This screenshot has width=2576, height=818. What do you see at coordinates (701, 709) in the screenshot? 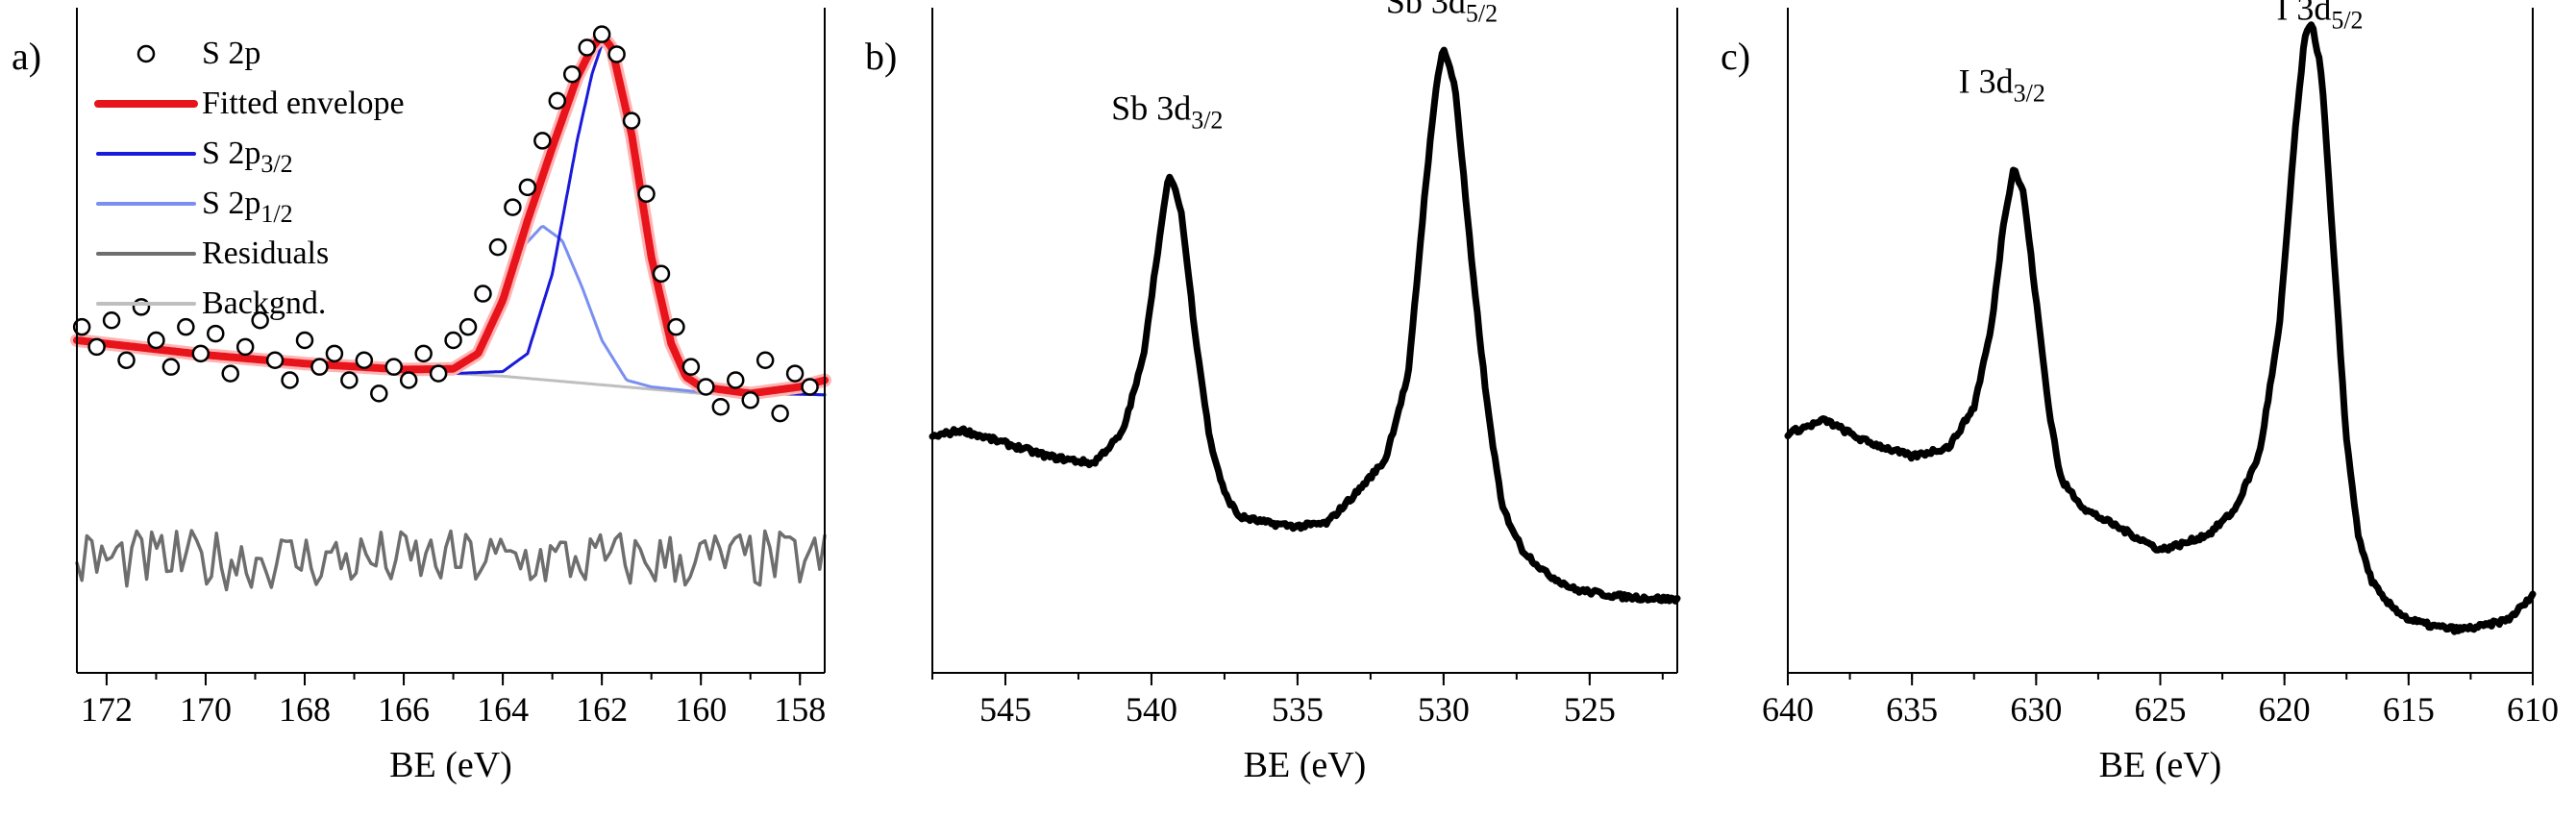
I see `tick-label: 160` at bounding box center [701, 709].